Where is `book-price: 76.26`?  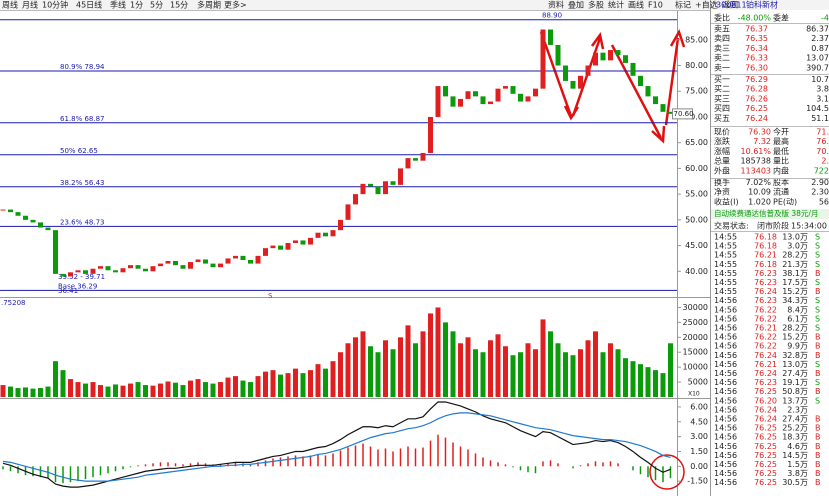 book-price: 76.26 is located at coordinates (756, 98).